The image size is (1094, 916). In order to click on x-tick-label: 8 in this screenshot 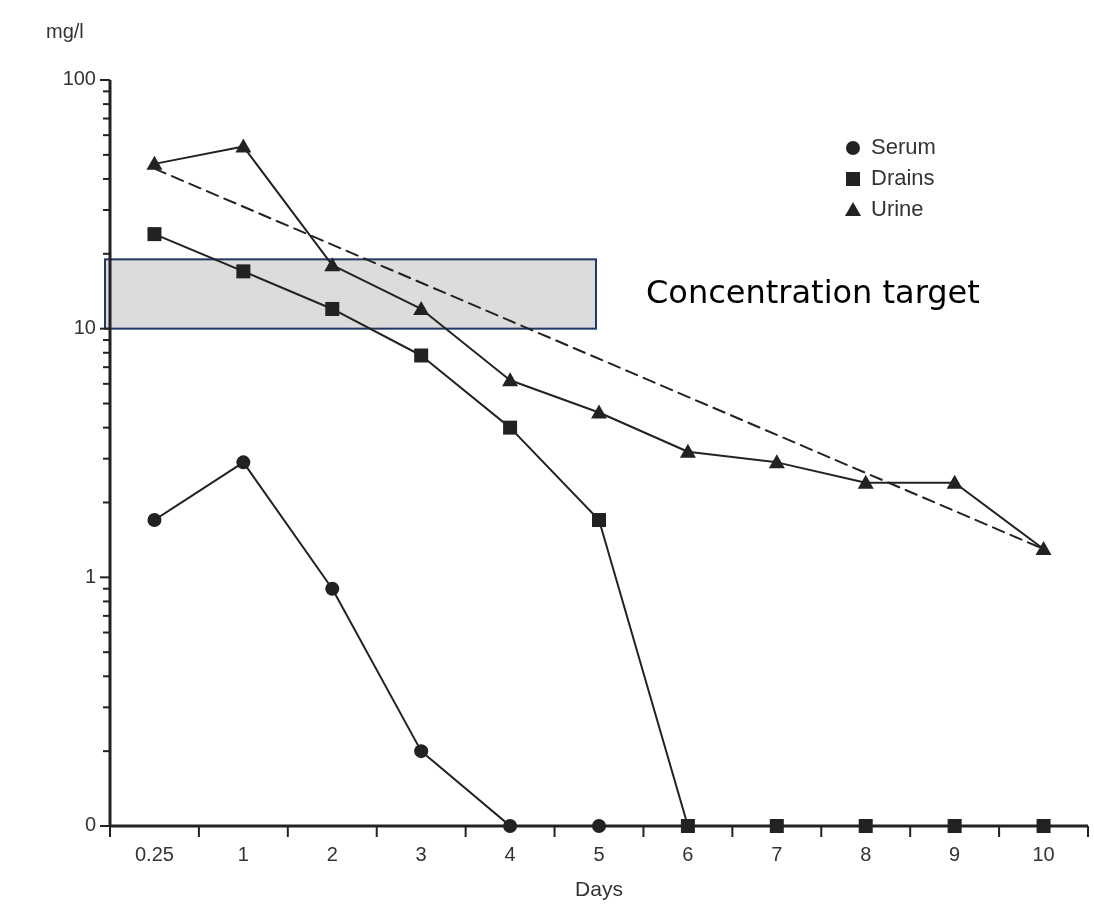, I will do `click(866, 854)`.